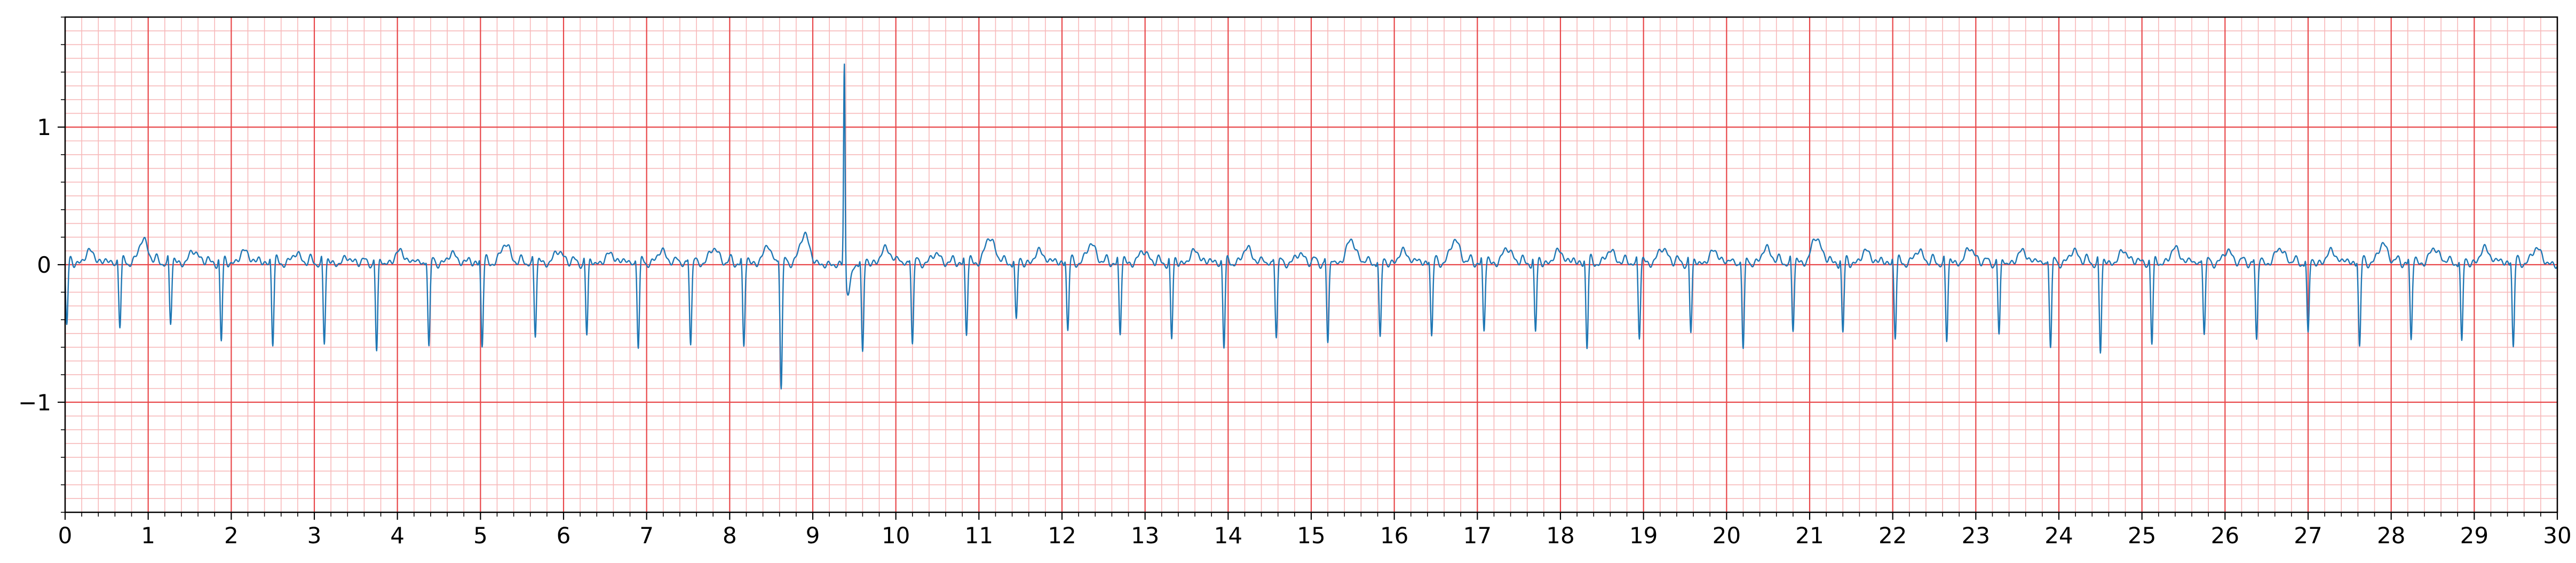 This screenshot has width=2576, height=563. I want to click on x-tick-label: 15, so click(1311, 535).